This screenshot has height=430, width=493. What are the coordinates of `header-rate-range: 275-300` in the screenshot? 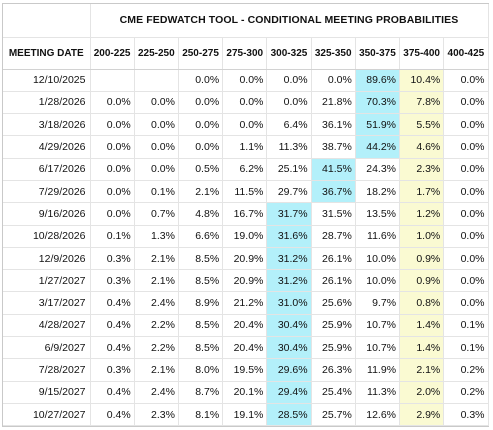 It's located at (245, 53).